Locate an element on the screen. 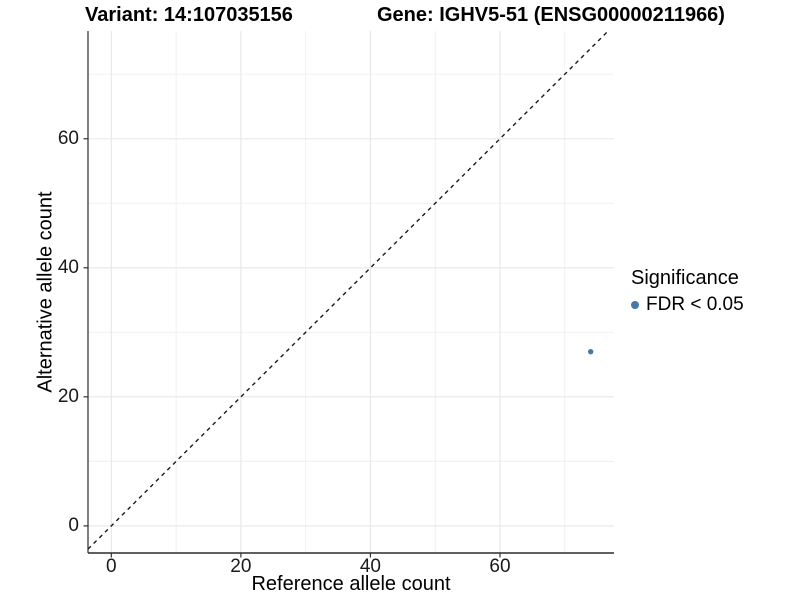 This screenshot has height=600, width=800. y-tick-label: 20 is located at coordinates (68, 396).